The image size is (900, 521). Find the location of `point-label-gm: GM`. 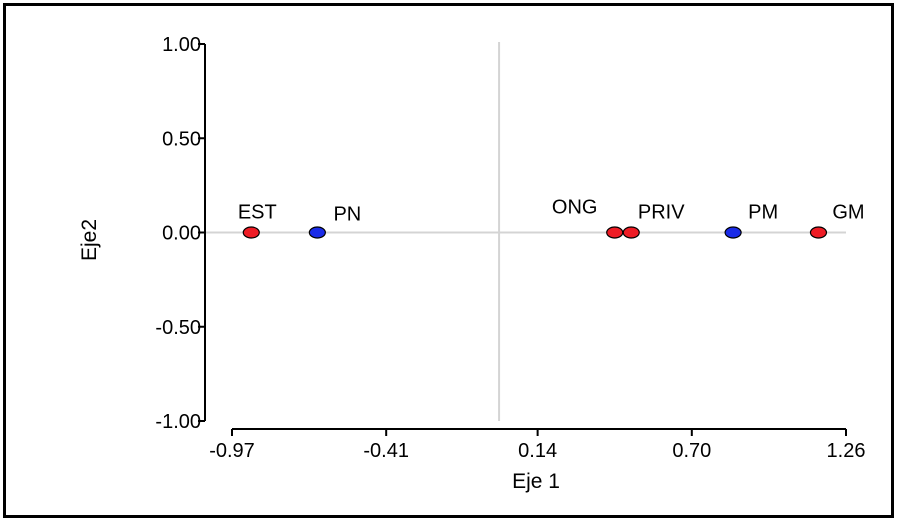

point-label-gm: GM is located at coordinates (848, 213).